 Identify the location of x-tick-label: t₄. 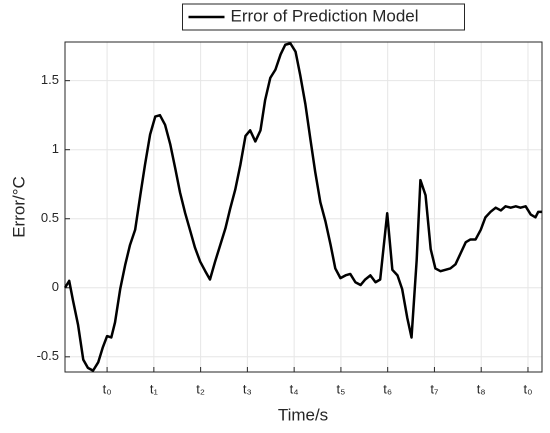
(294, 388).